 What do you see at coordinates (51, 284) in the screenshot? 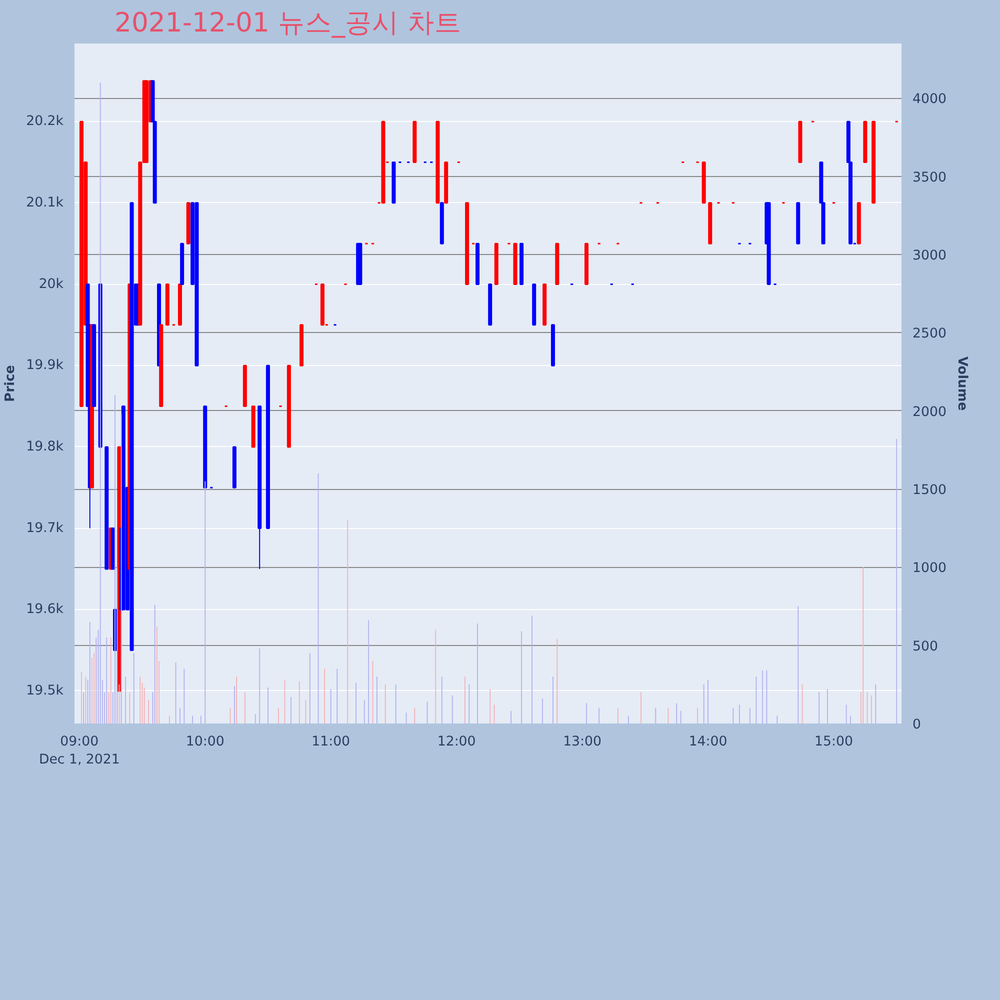
I see `y-tick-label: 20k` at bounding box center [51, 284].